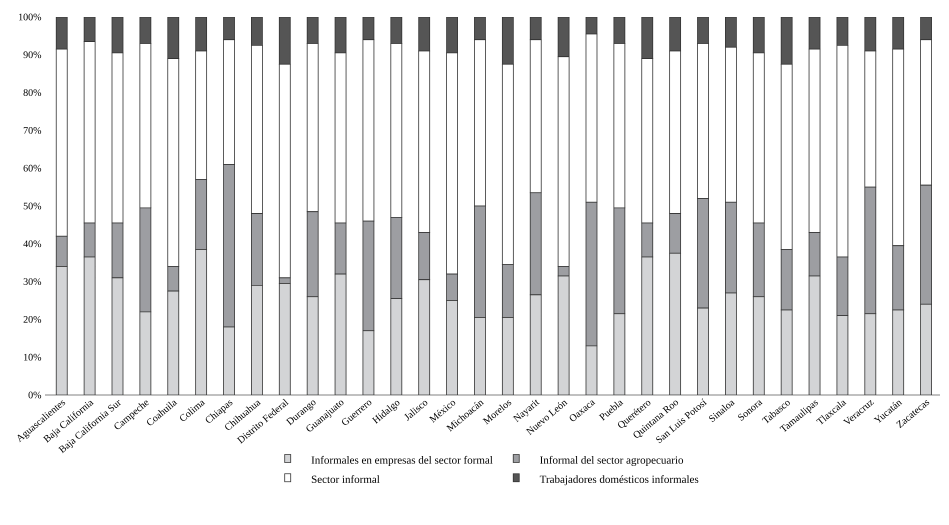  Describe the element at coordinates (402, 461) in the screenshot. I see `legend-label: Informales en empresas del sector formal` at that location.